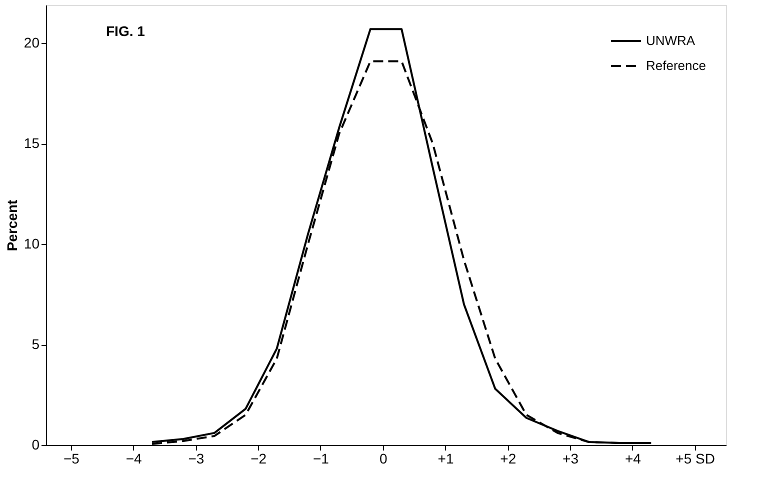  I want to click on x-tick-label: +1, so click(446, 458).